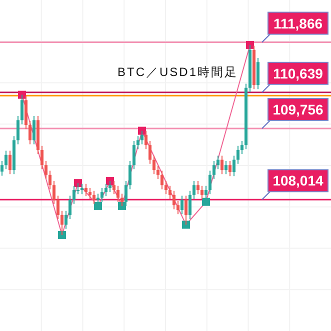 The image size is (331, 331). What do you see at coordinates (298, 109) in the screenshot?
I see `ref-line-label: 109,756` at bounding box center [298, 109].